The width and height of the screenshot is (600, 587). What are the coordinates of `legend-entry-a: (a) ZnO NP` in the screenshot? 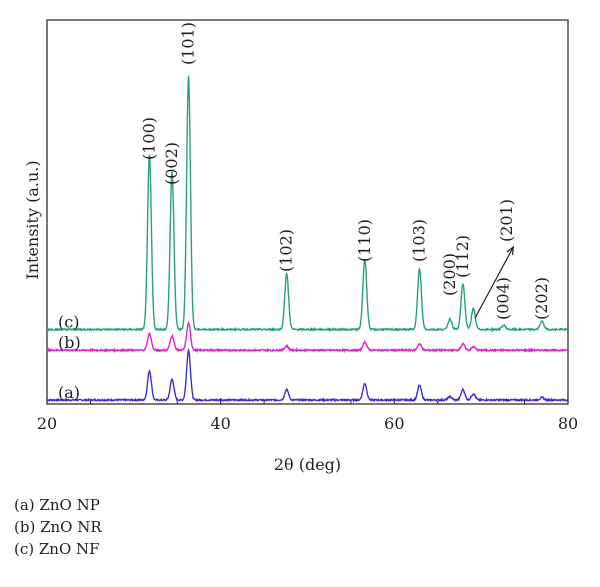 It's located at (57, 505).